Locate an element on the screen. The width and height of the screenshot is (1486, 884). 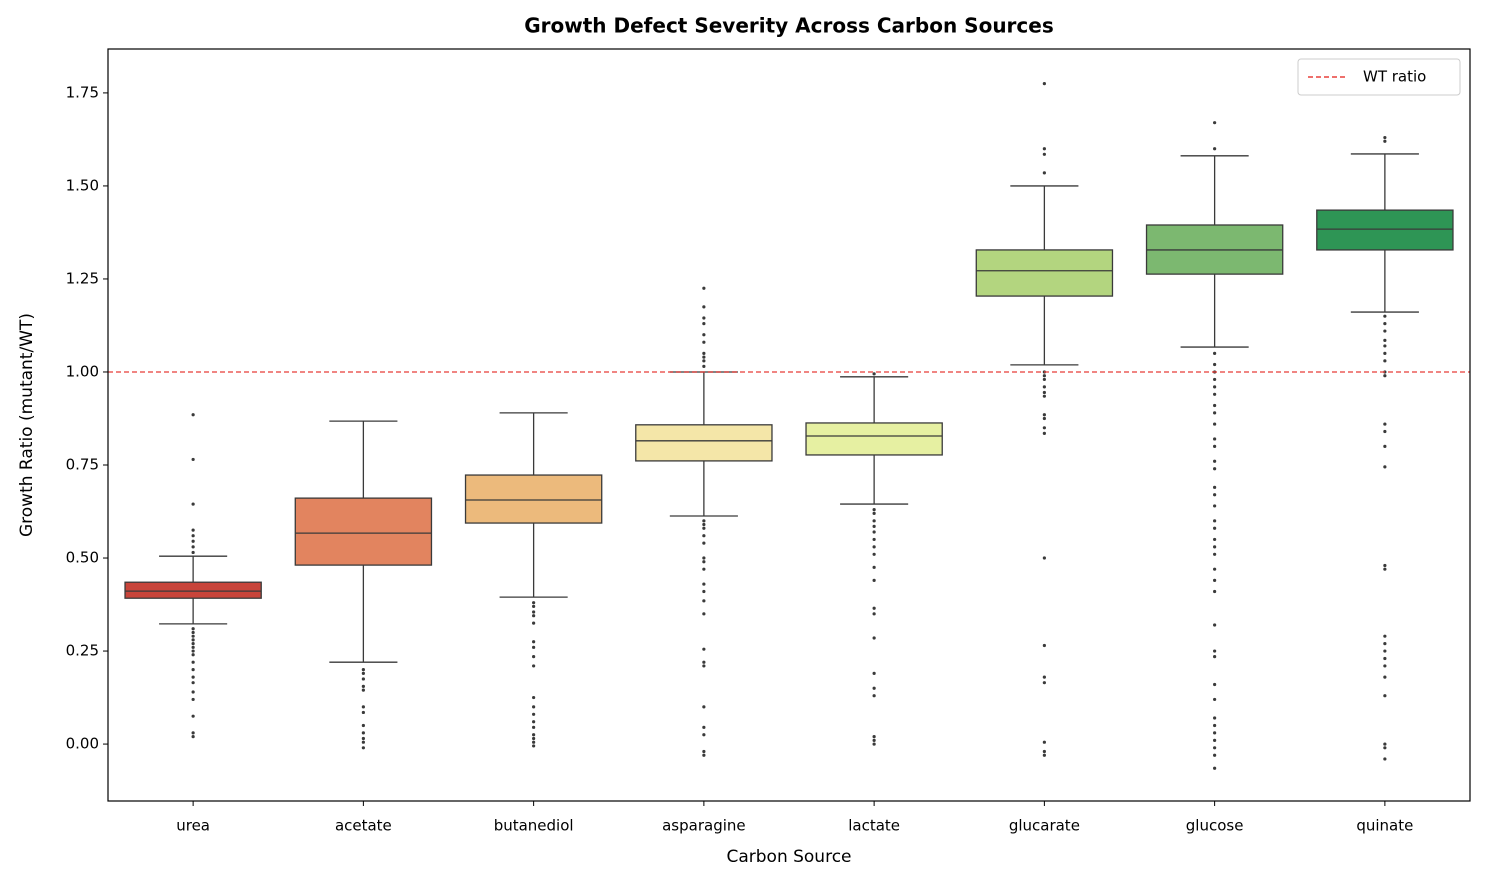
x-tick-label: acetate is located at coordinates (363, 826).